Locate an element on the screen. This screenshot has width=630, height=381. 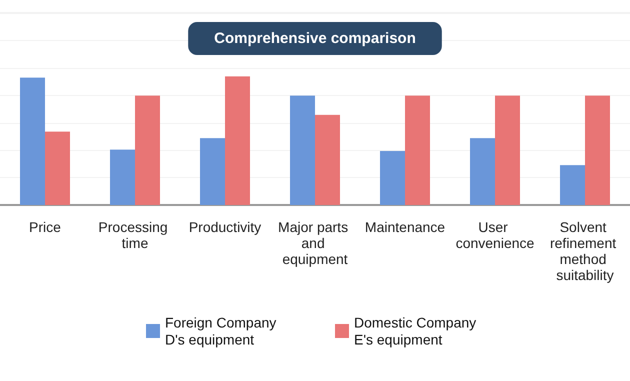
x-tick-label: Productivity is located at coordinates (225, 227).